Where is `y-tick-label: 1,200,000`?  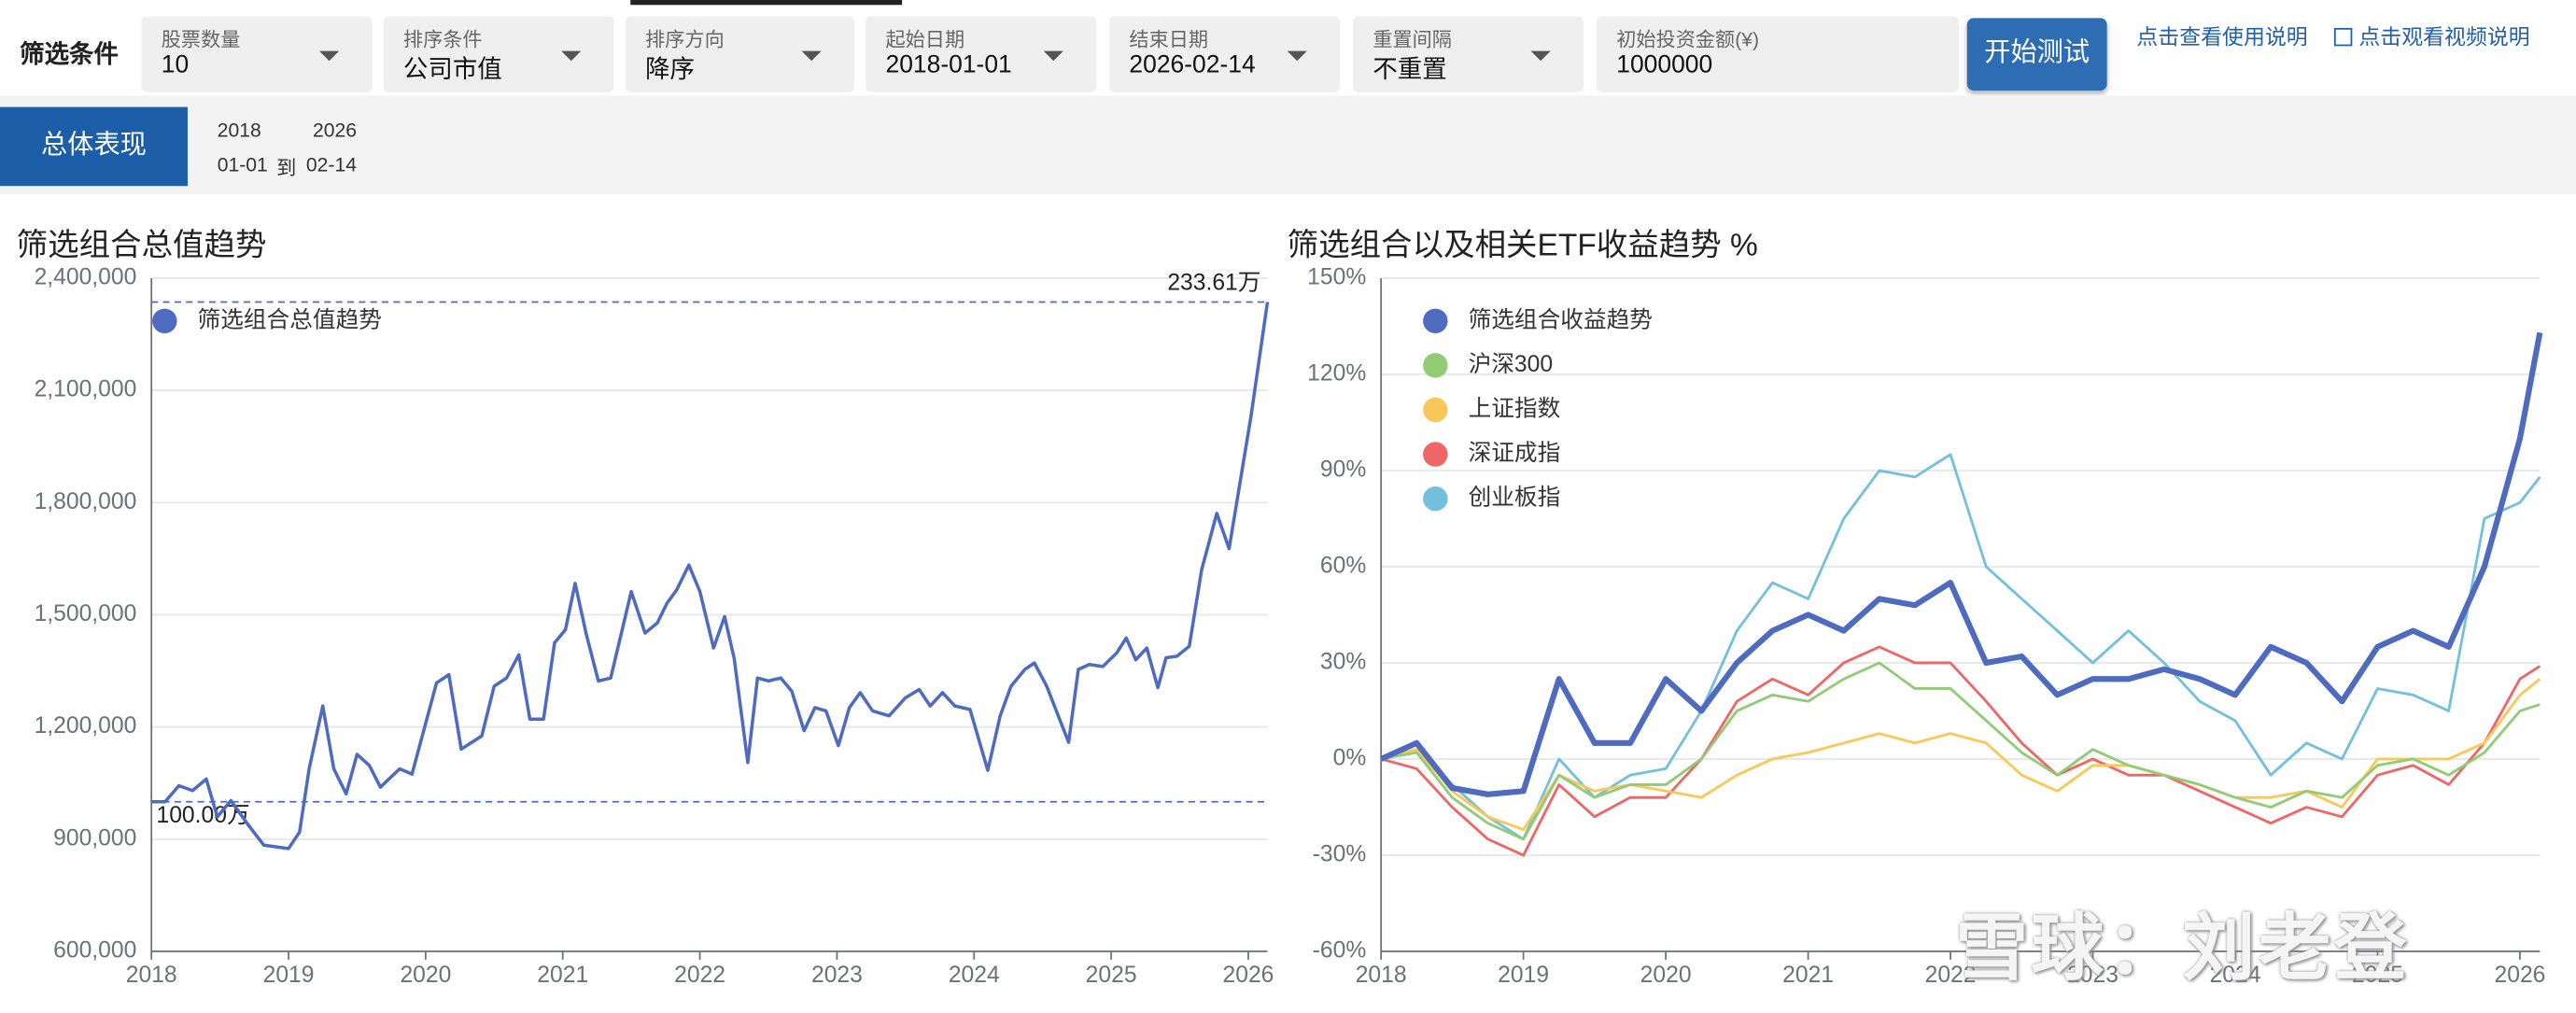
y-tick-label: 1,200,000 is located at coordinates (86, 726).